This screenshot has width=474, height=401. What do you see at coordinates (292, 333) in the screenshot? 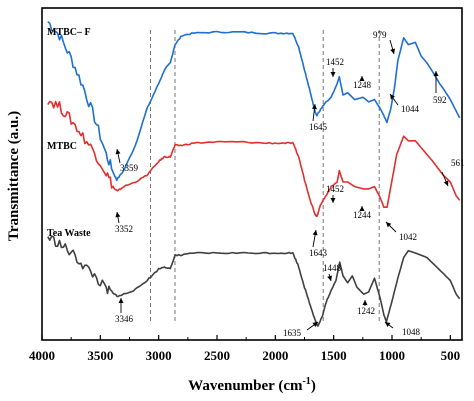
I see `peak-annotation-label: 1635` at bounding box center [292, 333].